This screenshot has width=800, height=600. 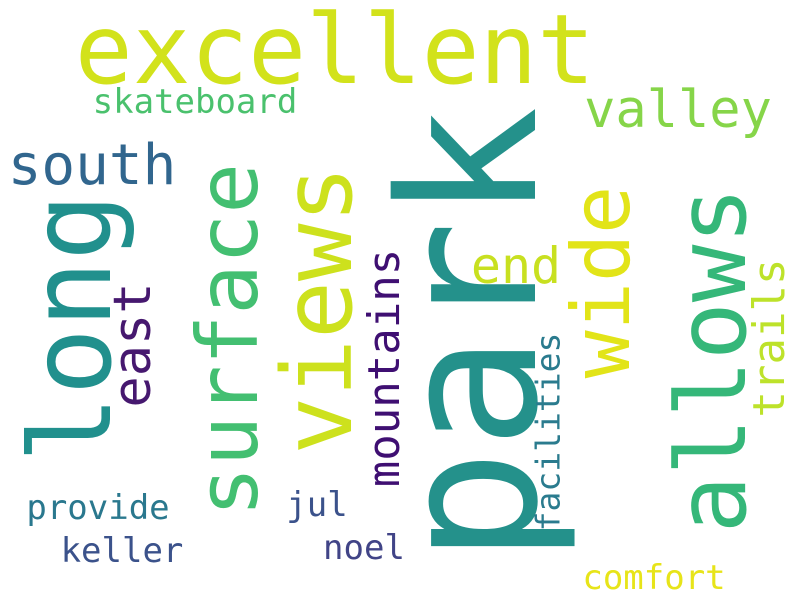 I want to click on word-surface: surface, so click(x=228, y=340).